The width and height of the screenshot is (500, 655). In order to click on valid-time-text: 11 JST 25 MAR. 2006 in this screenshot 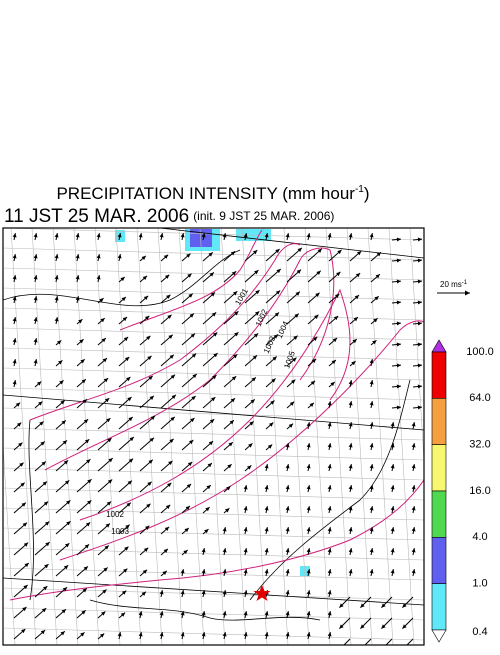, I will do `click(96, 216)`.